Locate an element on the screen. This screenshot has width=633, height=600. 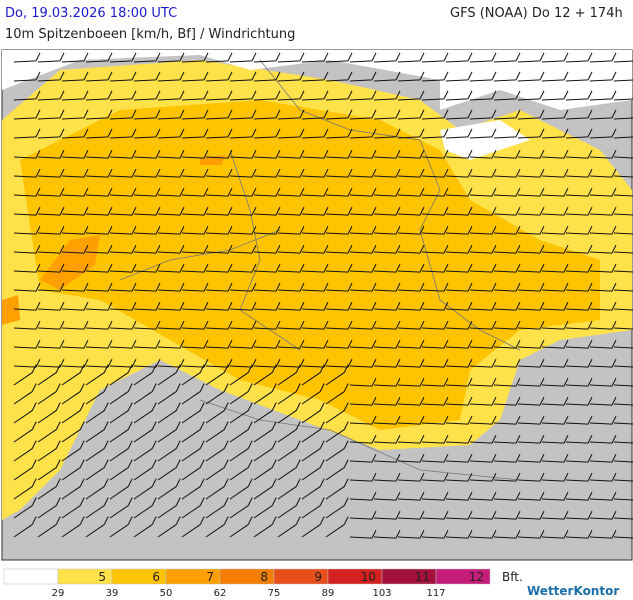
legend-kmh-label: 39 is located at coordinates (112, 593).